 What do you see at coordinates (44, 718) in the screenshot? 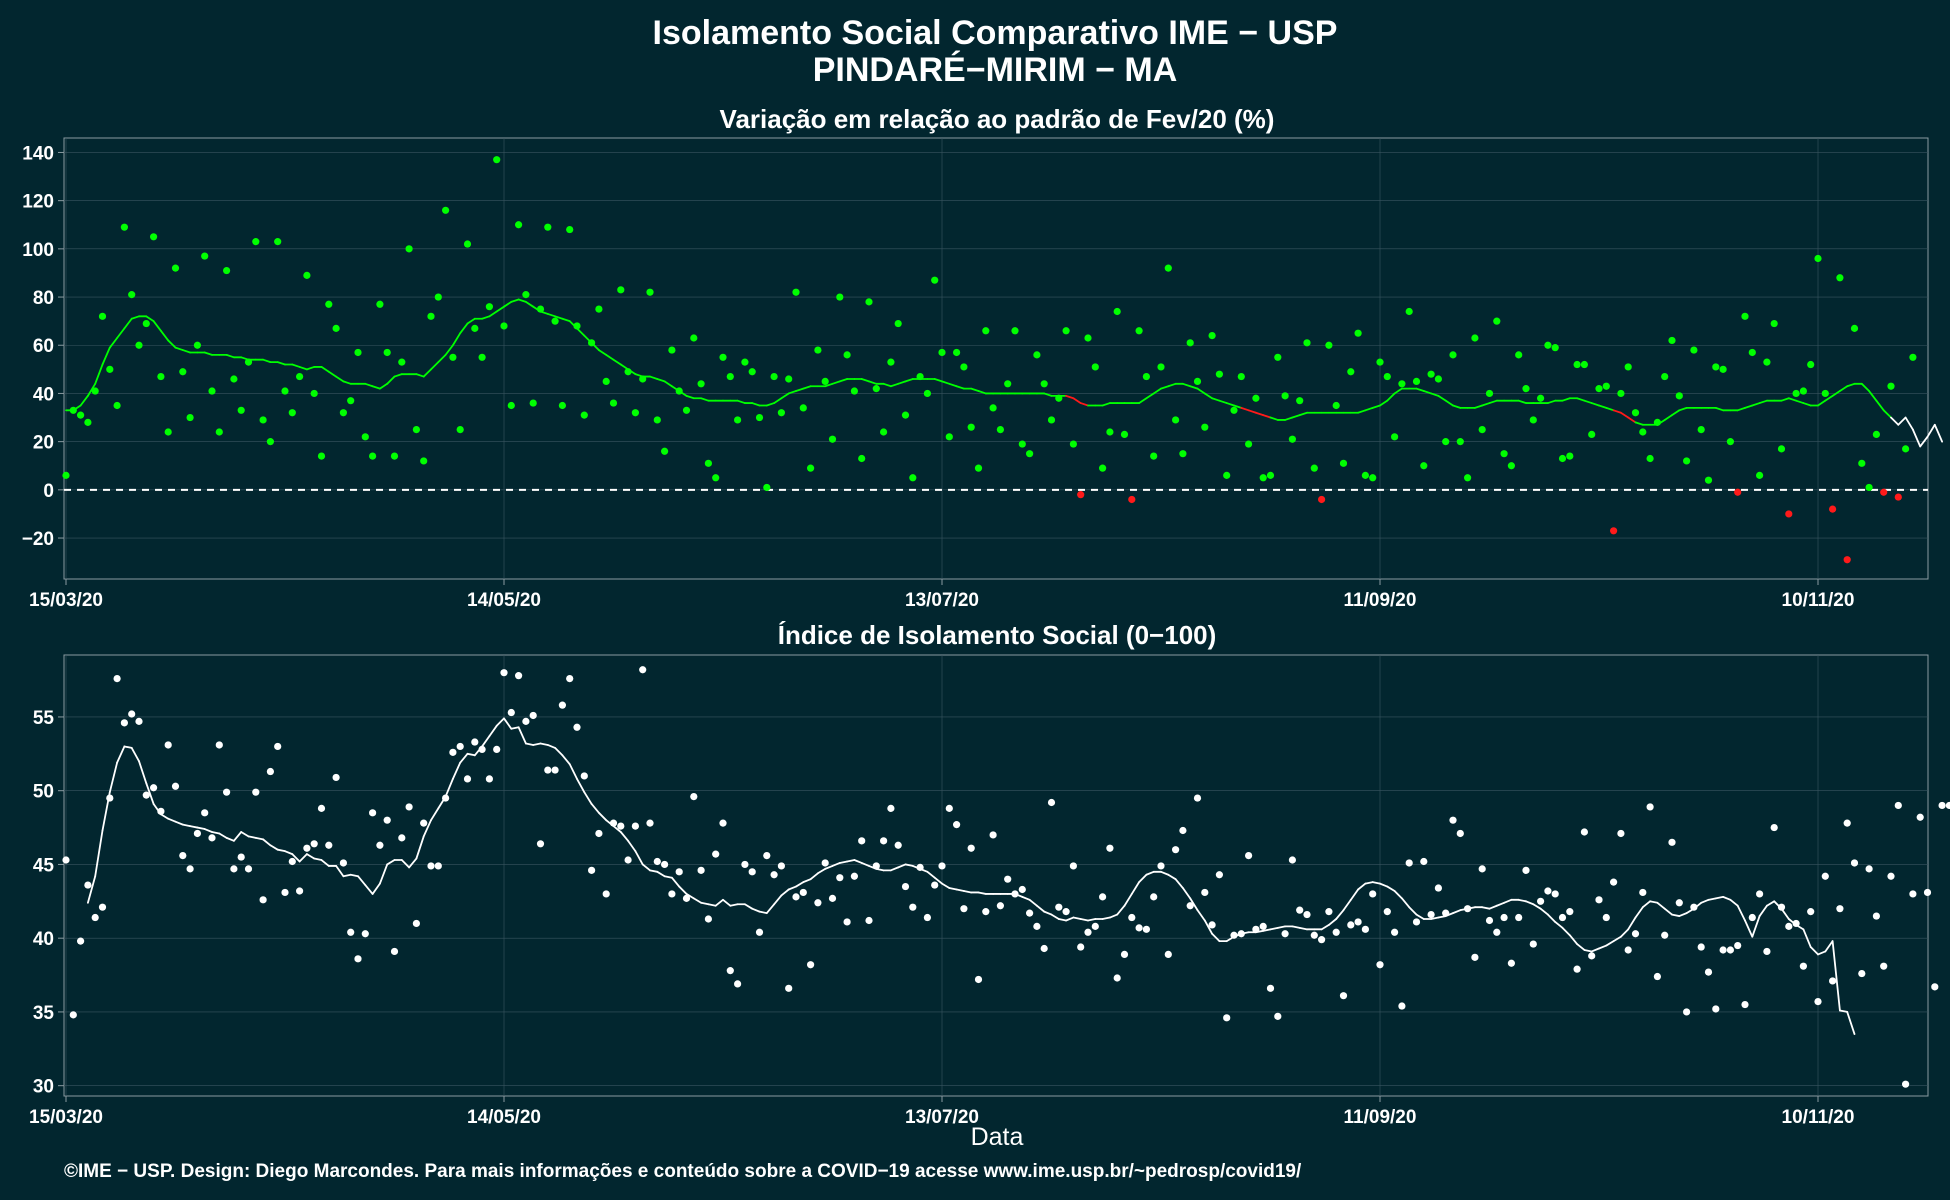
I see `y-tick-label: 55` at bounding box center [44, 718].